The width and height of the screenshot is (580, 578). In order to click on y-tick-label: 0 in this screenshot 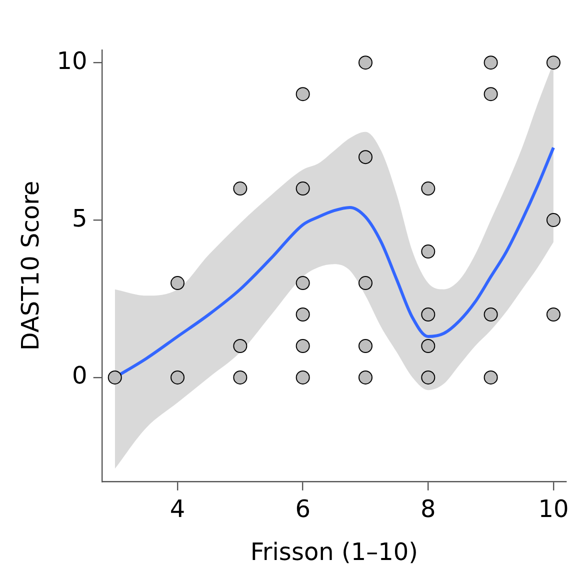, I will do `click(80, 376)`.